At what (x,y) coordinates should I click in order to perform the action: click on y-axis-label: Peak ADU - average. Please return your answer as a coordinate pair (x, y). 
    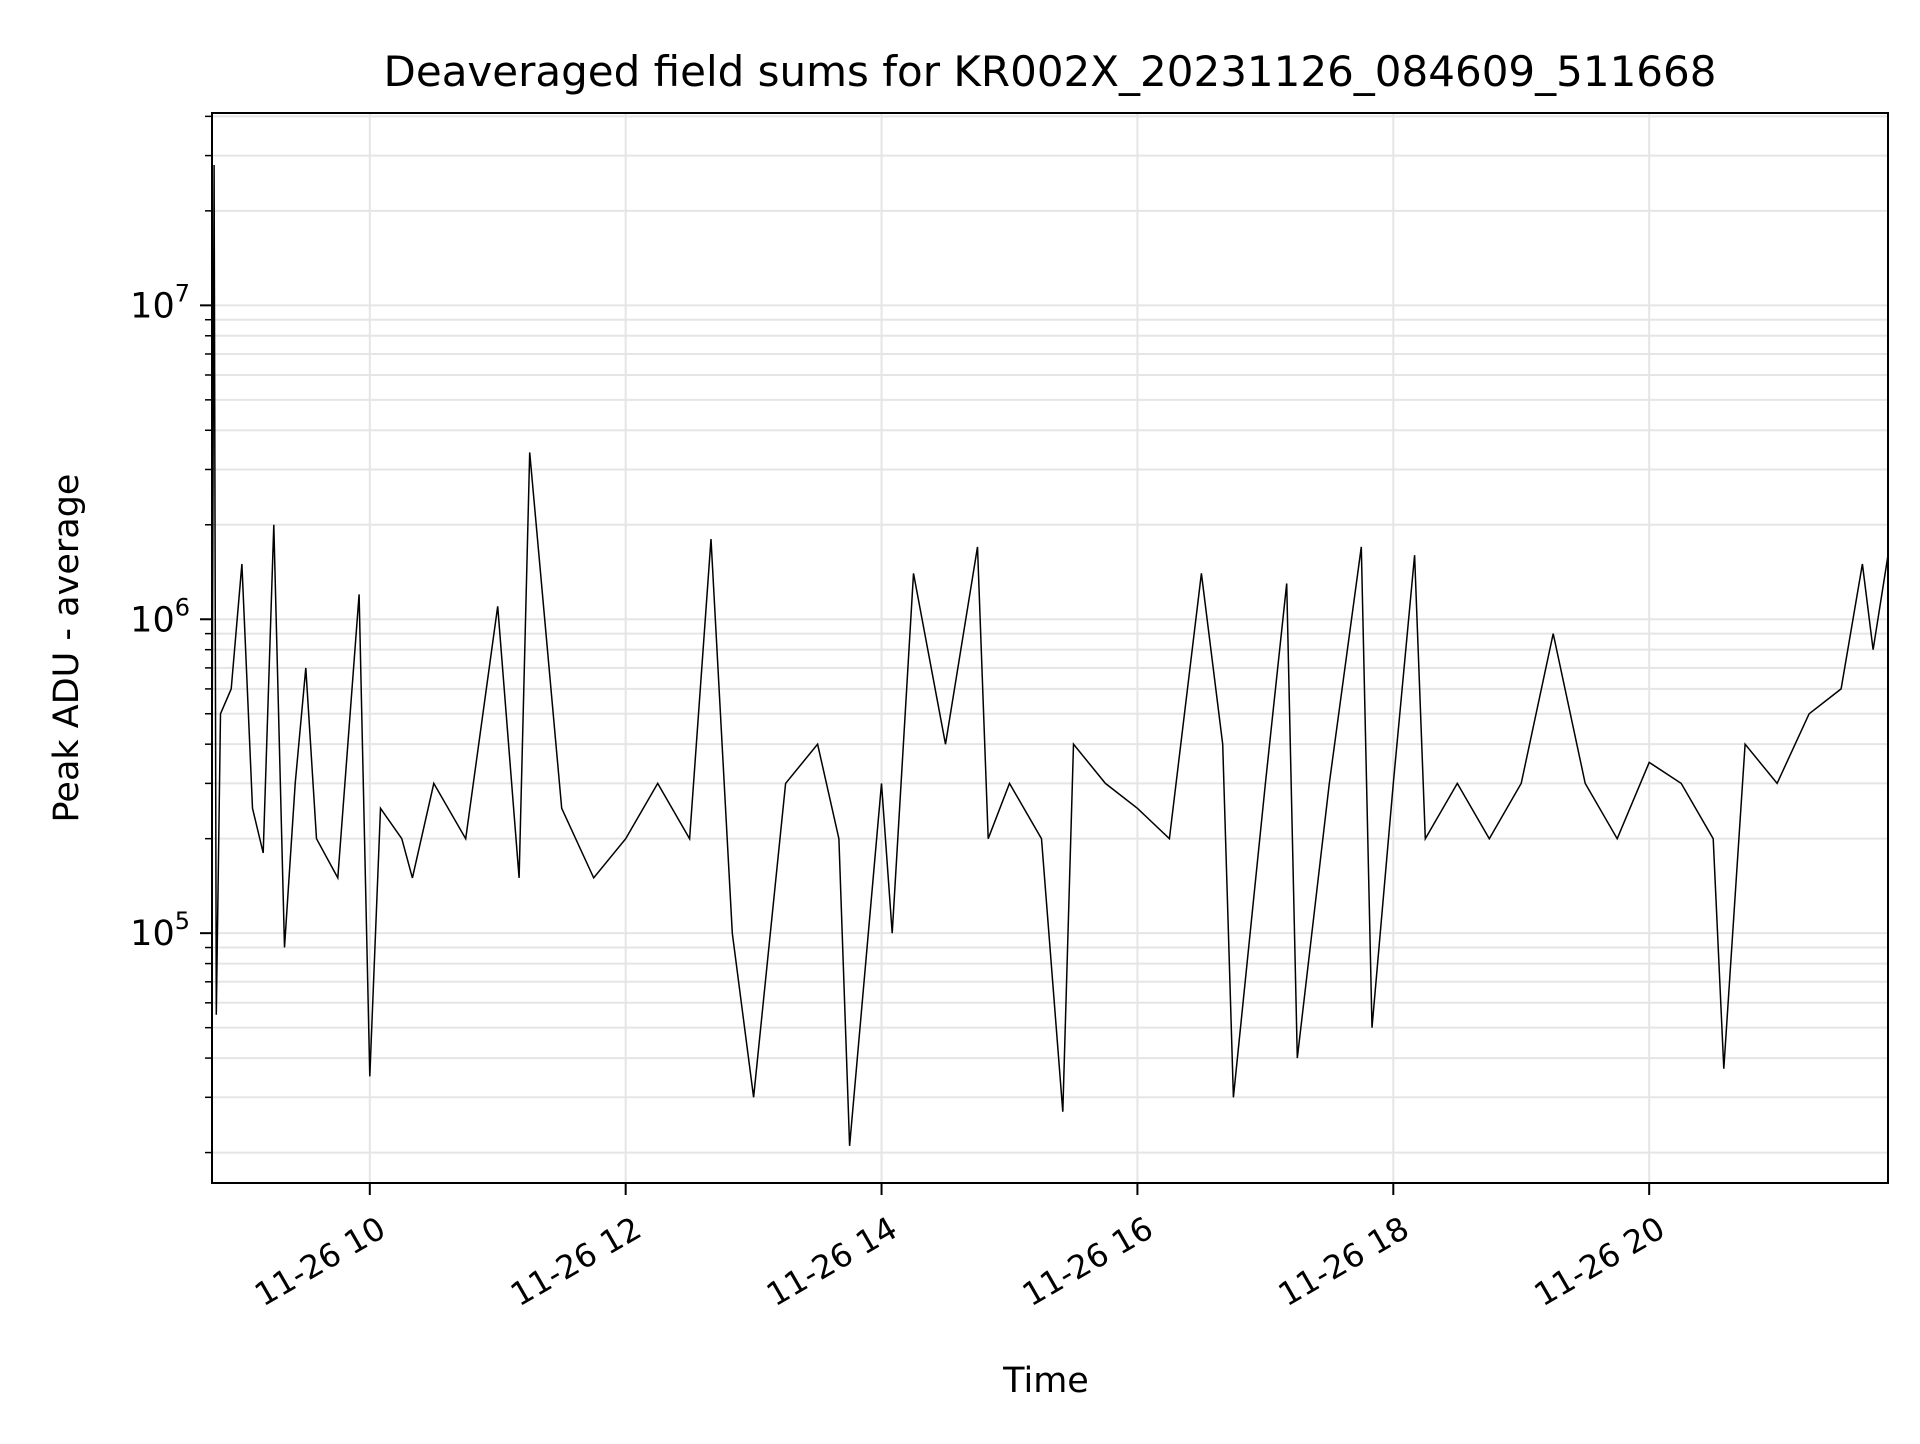
    Looking at the image, I should click on (67, 648).